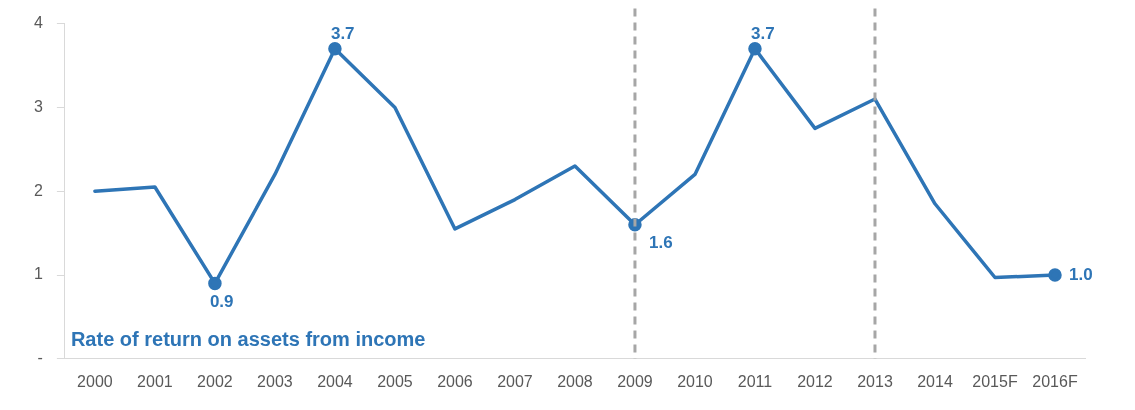 Image resolution: width=1135 pixels, height=410 pixels. I want to click on x-tick-label: 2011, so click(755, 381).